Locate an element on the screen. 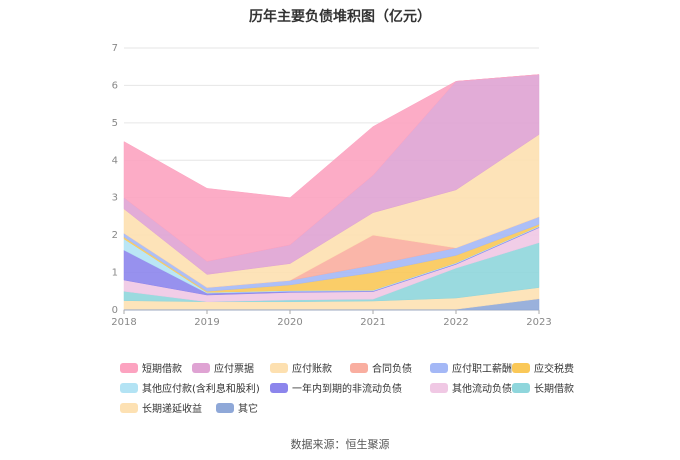 The height and width of the screenshot is (460, 680). legend-label: 其它 is located at coordinates (248, 409).